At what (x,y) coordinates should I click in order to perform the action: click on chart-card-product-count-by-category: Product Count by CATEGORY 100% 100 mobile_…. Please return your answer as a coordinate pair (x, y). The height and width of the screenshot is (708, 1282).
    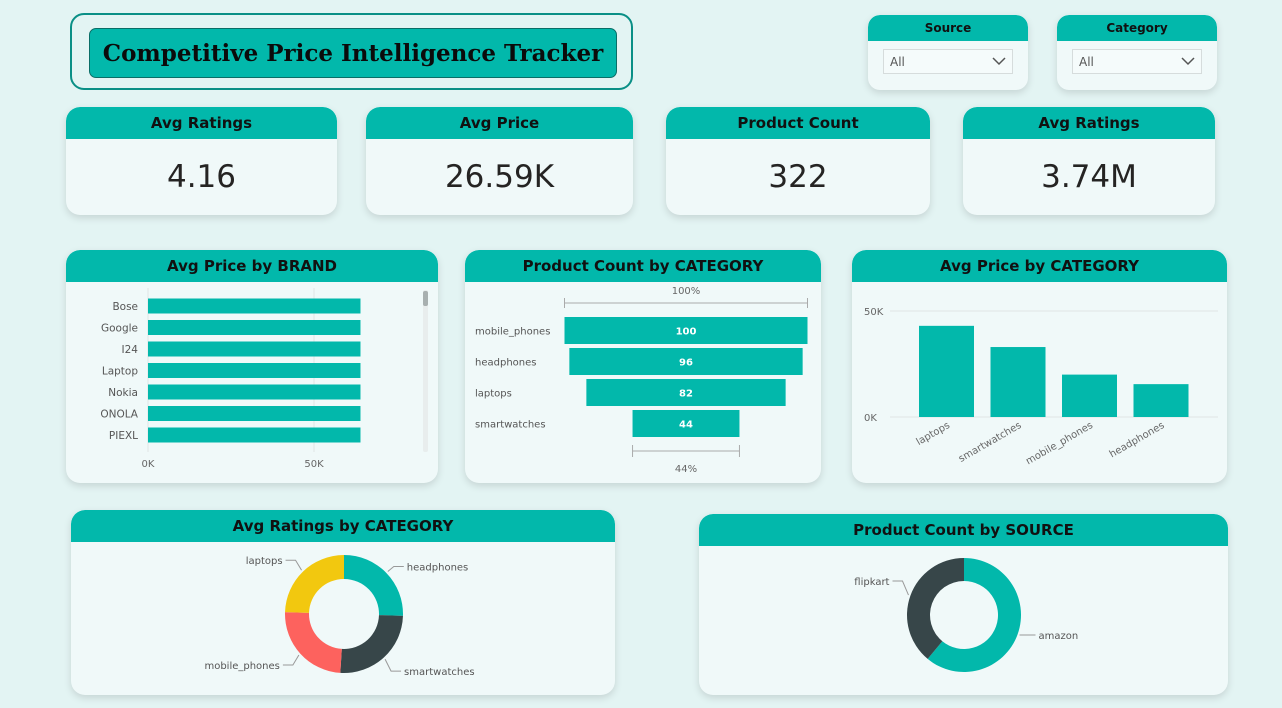
    Looking at the image, I should click on (643, 366).